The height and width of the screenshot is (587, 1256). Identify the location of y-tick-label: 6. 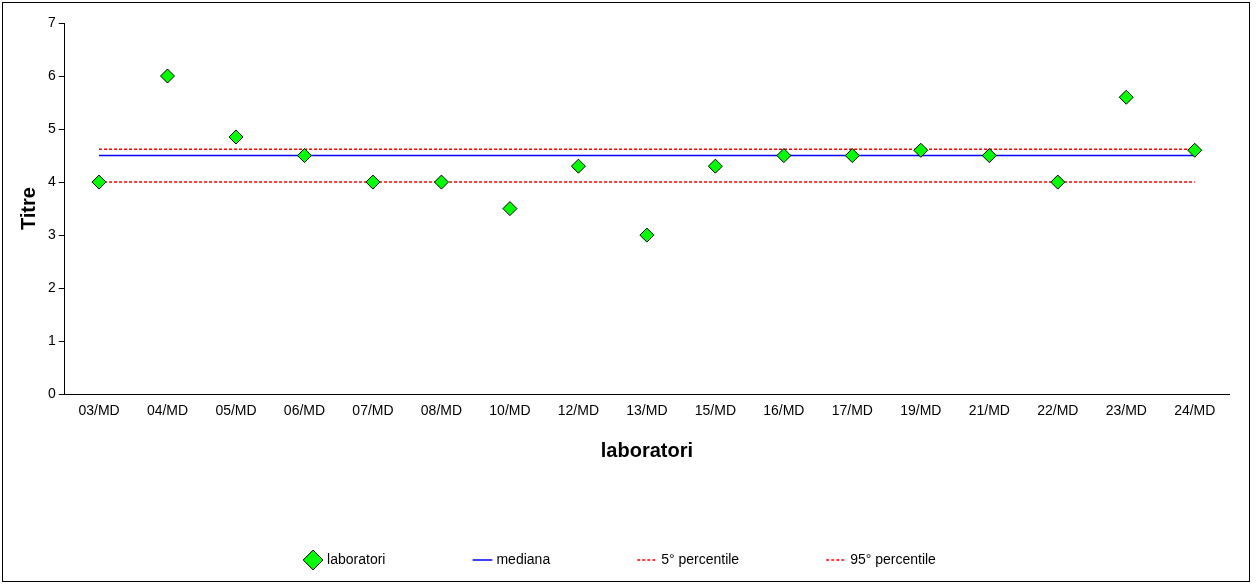
(51, 74).